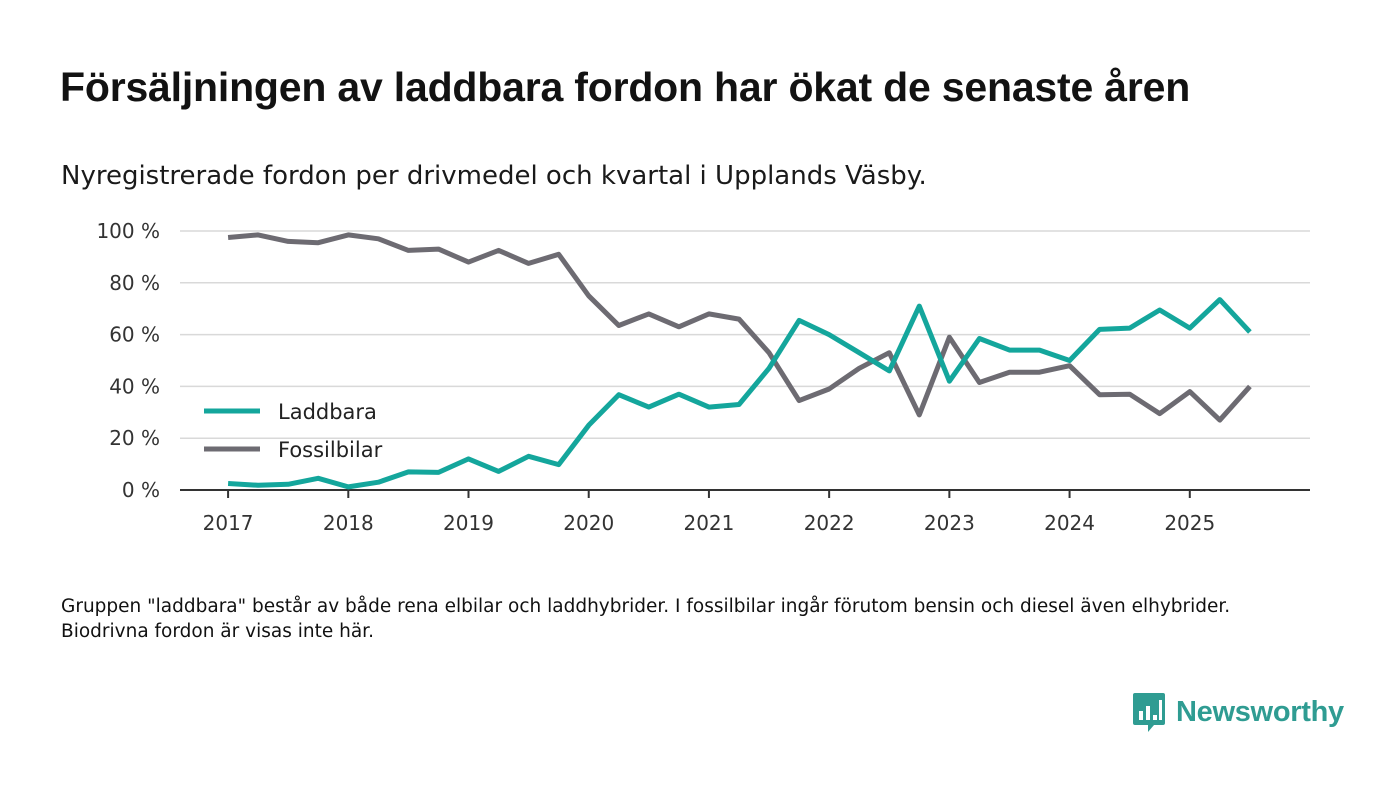  I want to click on x-tick-label: 2017, so click(228, 523).